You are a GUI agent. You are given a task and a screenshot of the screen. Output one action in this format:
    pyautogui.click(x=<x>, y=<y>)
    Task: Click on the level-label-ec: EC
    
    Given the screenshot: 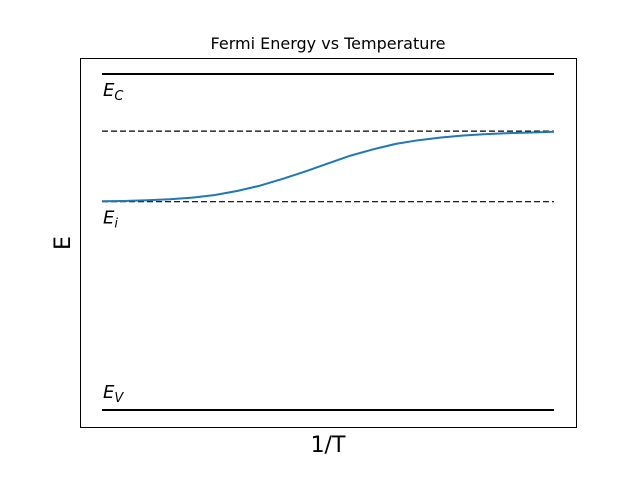 What is the action you would take?
    pyautogui.click(x=113, y=92)
    